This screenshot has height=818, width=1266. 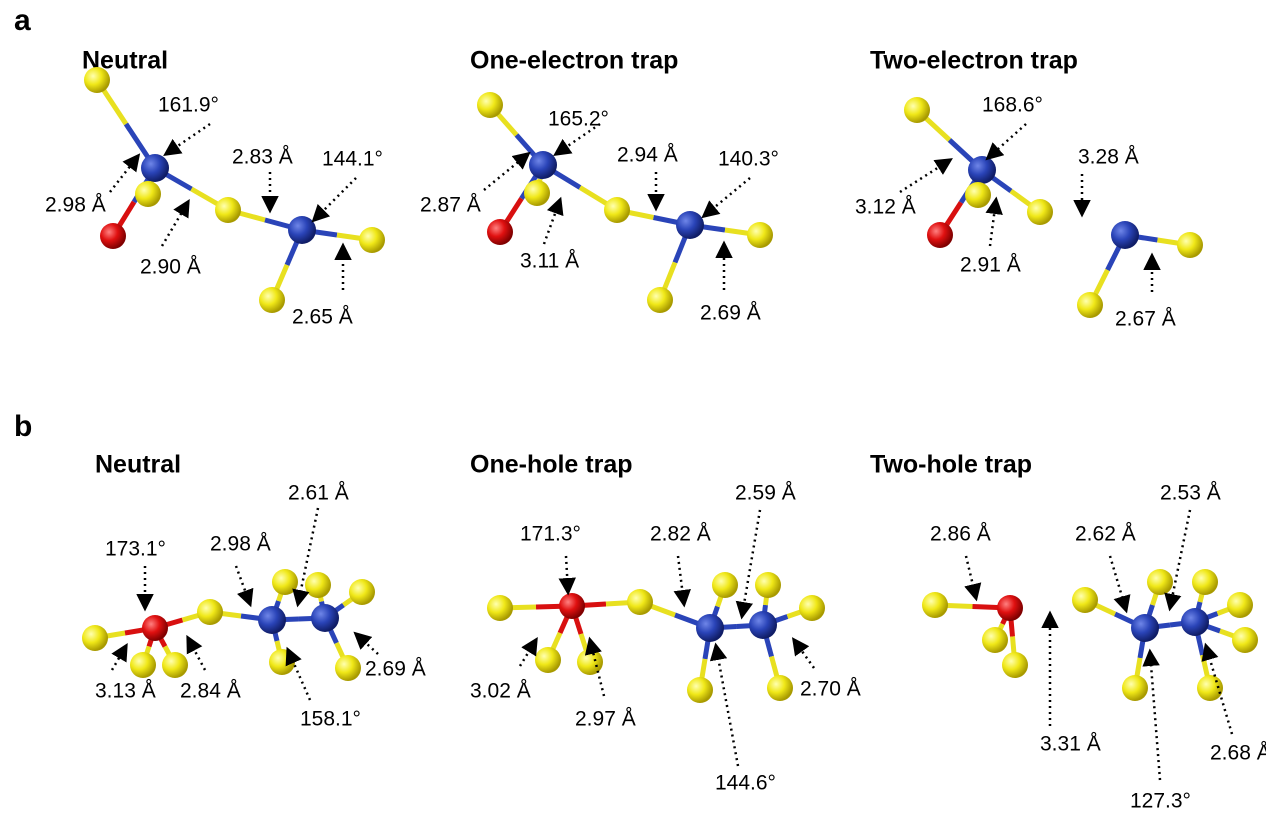 What do you see at coordinates (765, 493) in the screenshot?
I see `measurement-label: 2.59 Å` at bounding box center [765, 493].